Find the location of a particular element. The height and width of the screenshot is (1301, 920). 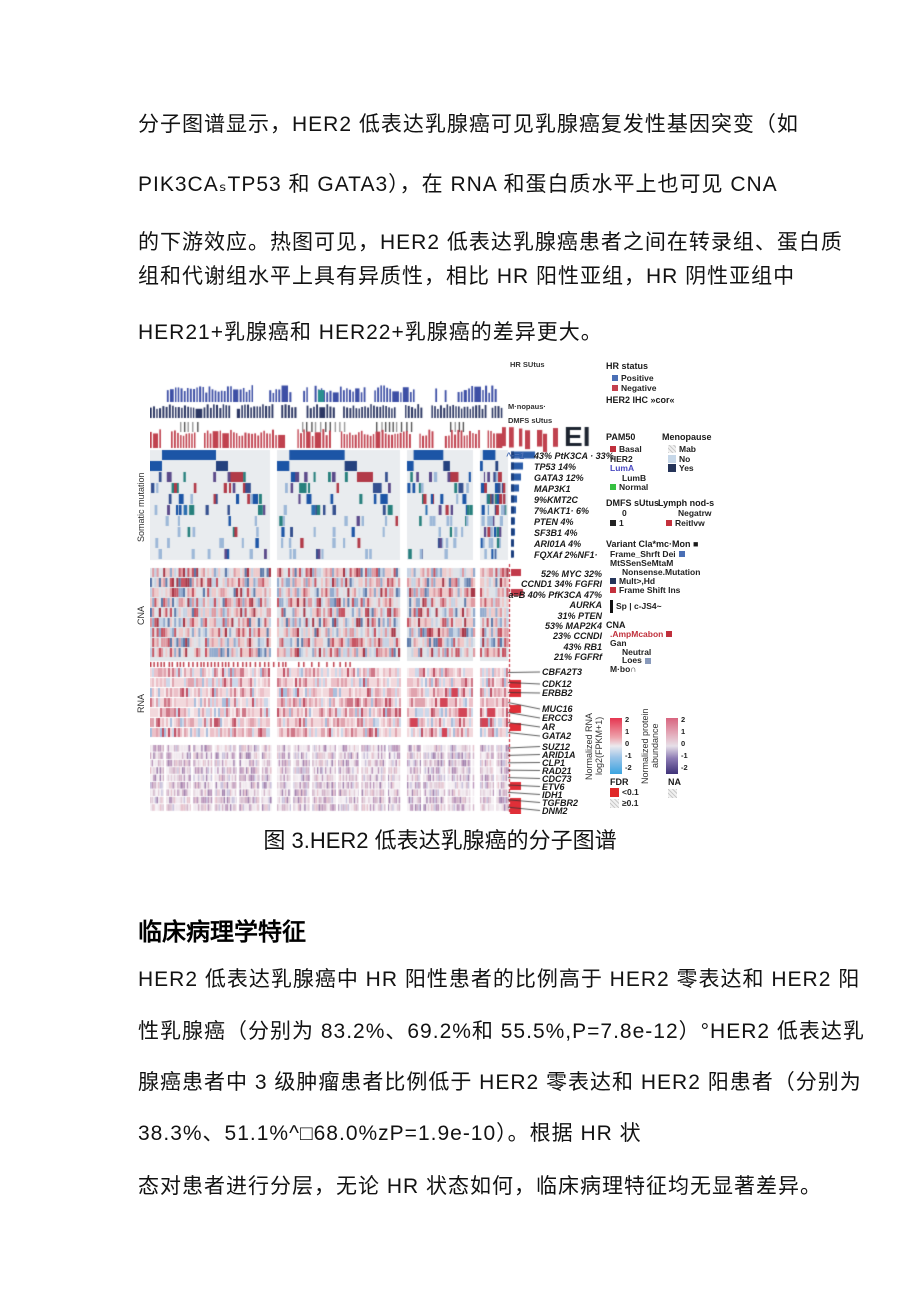

legend-item: .AmpMcabon is located at coordinates (641, 634).